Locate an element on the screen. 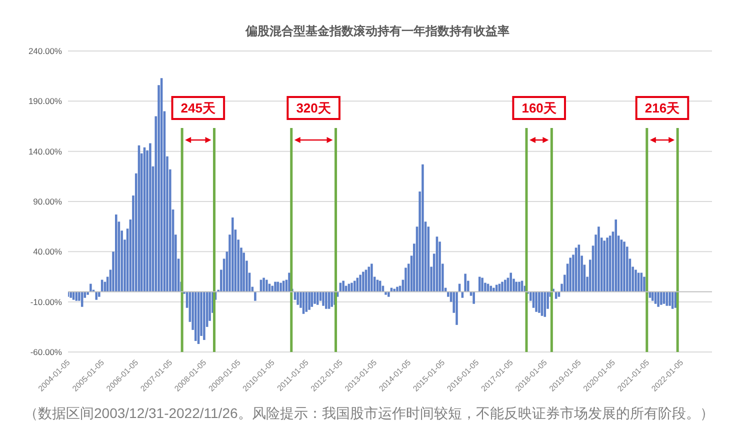  annotation: 245天 is located at coordinates (198, 108).